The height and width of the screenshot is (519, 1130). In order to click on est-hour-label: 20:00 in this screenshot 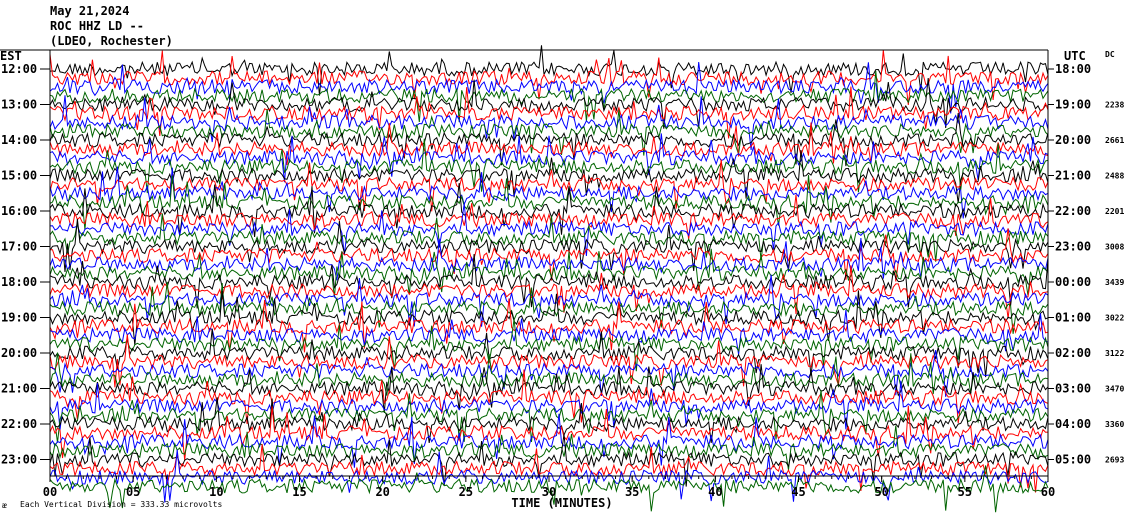, I will do `click(19, 353)`.